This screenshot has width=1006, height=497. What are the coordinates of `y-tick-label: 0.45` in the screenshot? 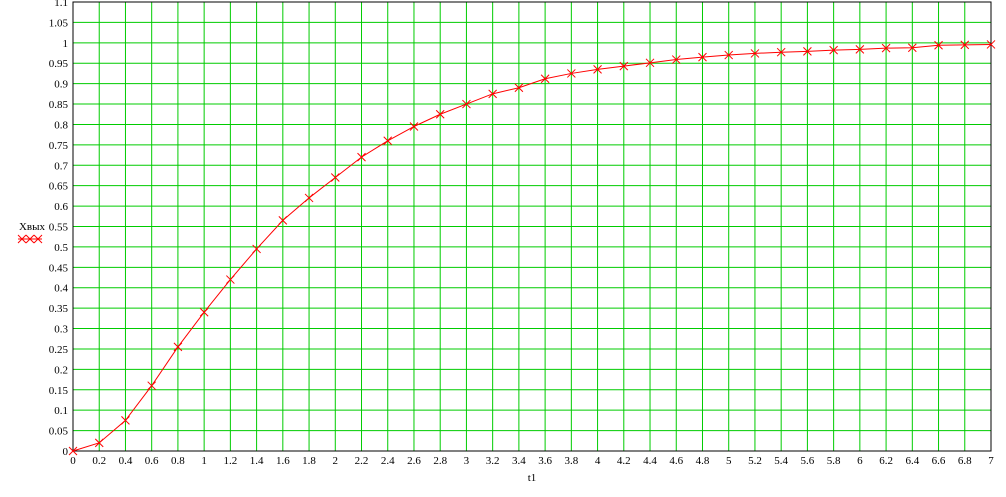 It's located at (59, 268).